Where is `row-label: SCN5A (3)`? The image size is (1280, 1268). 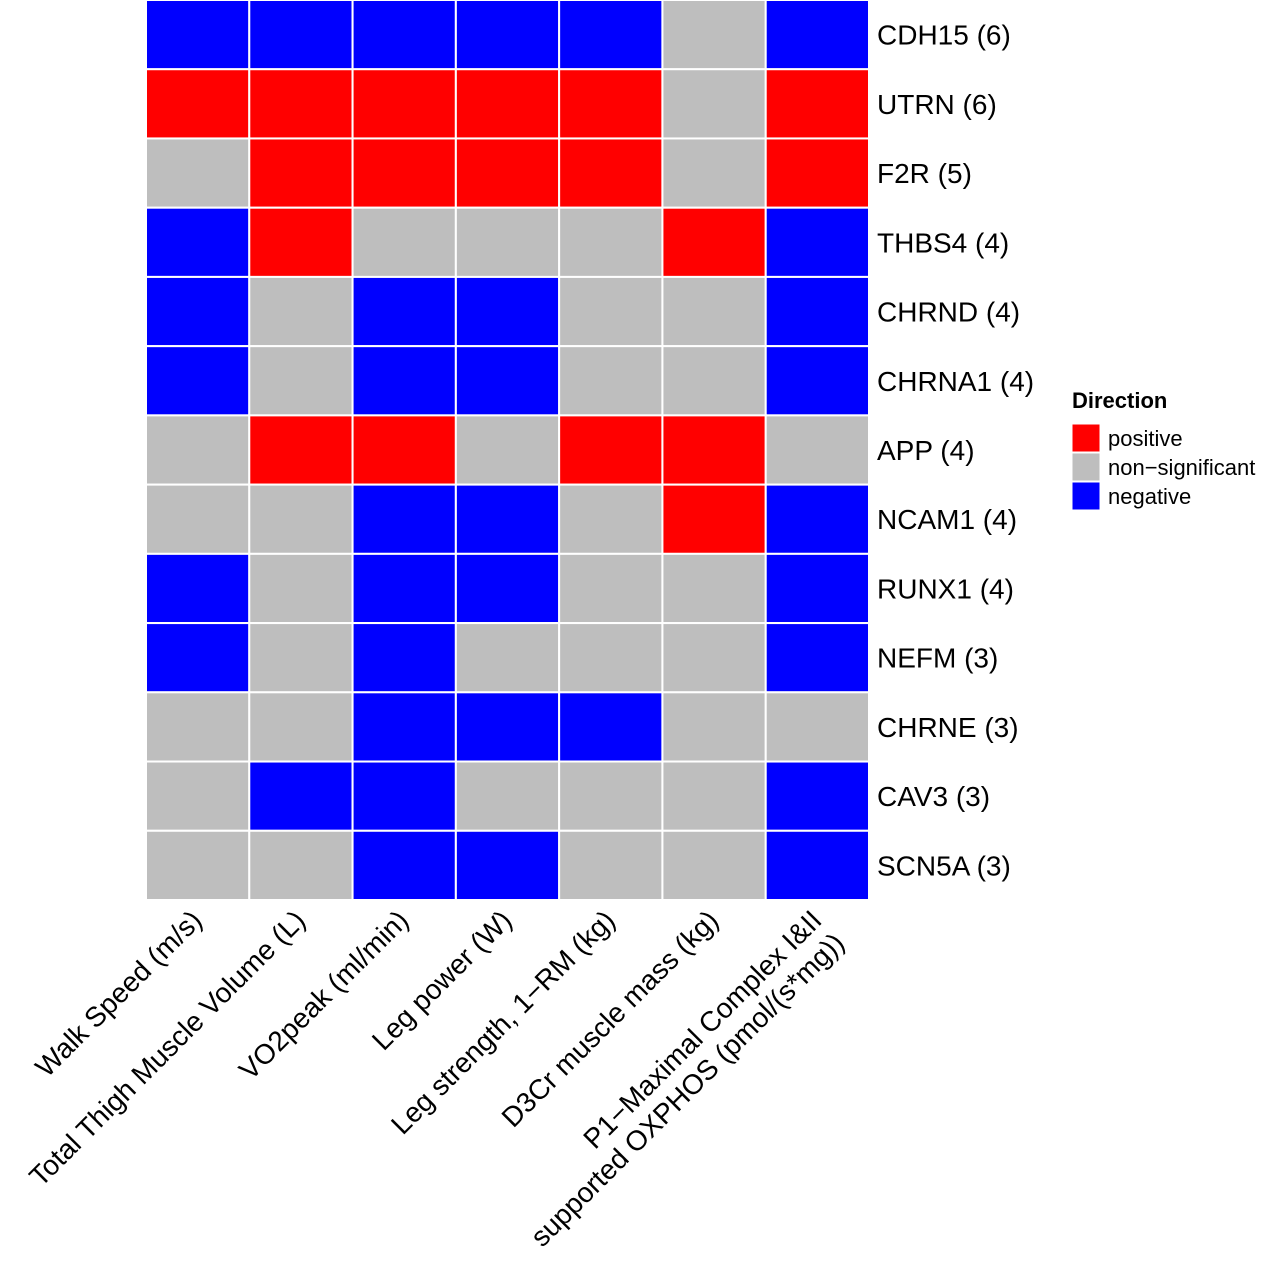 row-label: SCN5A (3) is located at coordinates (944, 865).